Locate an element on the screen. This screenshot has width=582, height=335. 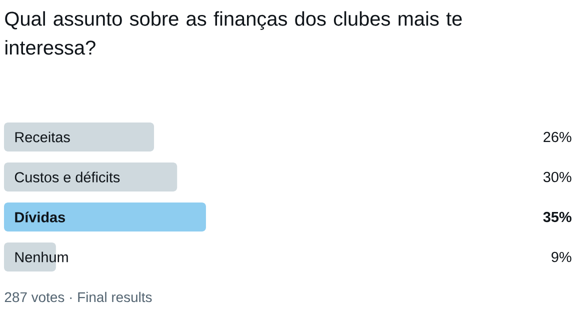
data-label: 26% is located at coordinates (558, 137).